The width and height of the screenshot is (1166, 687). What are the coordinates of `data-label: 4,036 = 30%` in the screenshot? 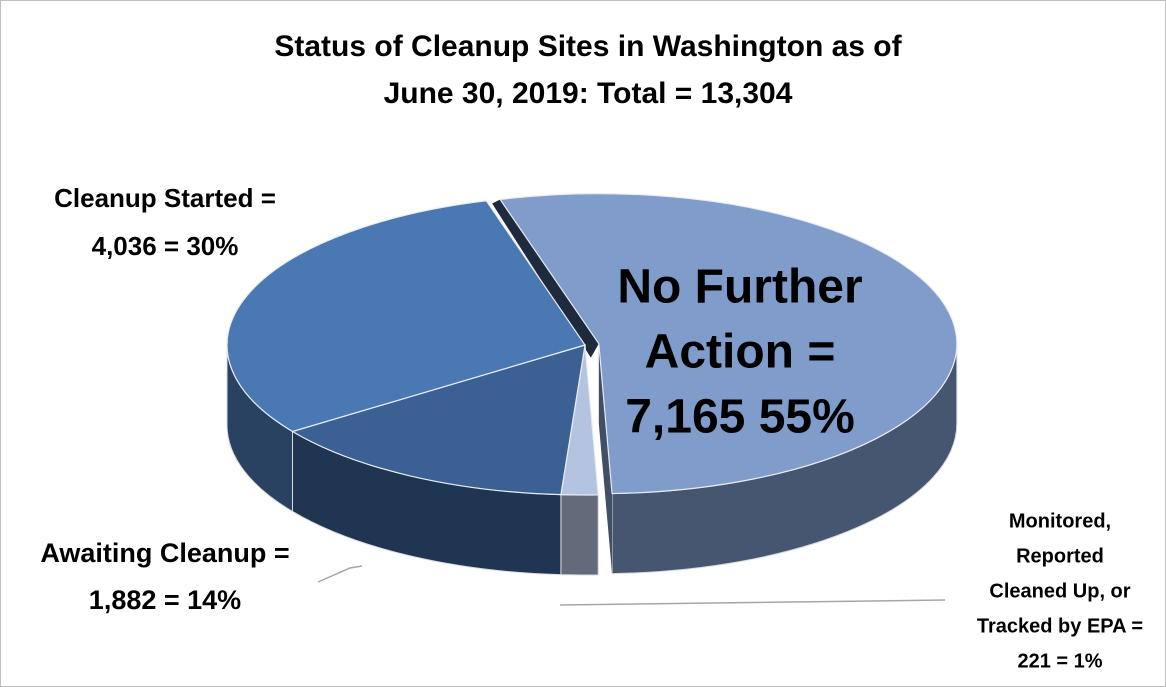 It's located at (165, 246).